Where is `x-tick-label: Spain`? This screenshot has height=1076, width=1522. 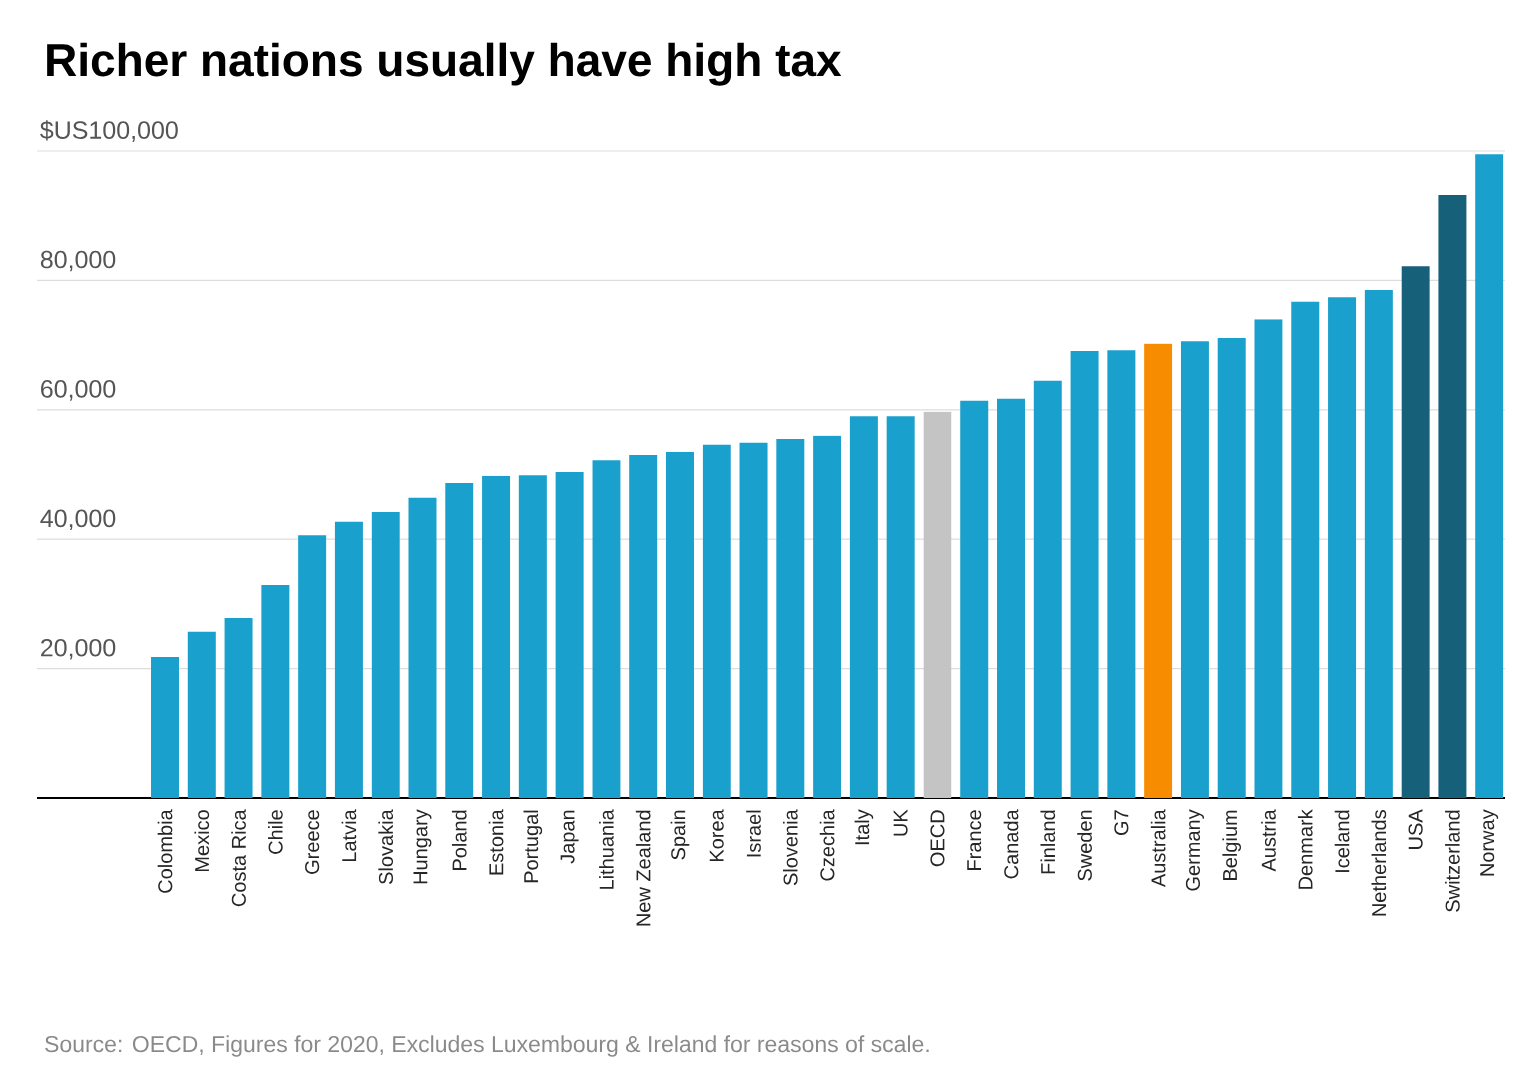
x-tick-label: Spain is located at coordinates (680, 835).